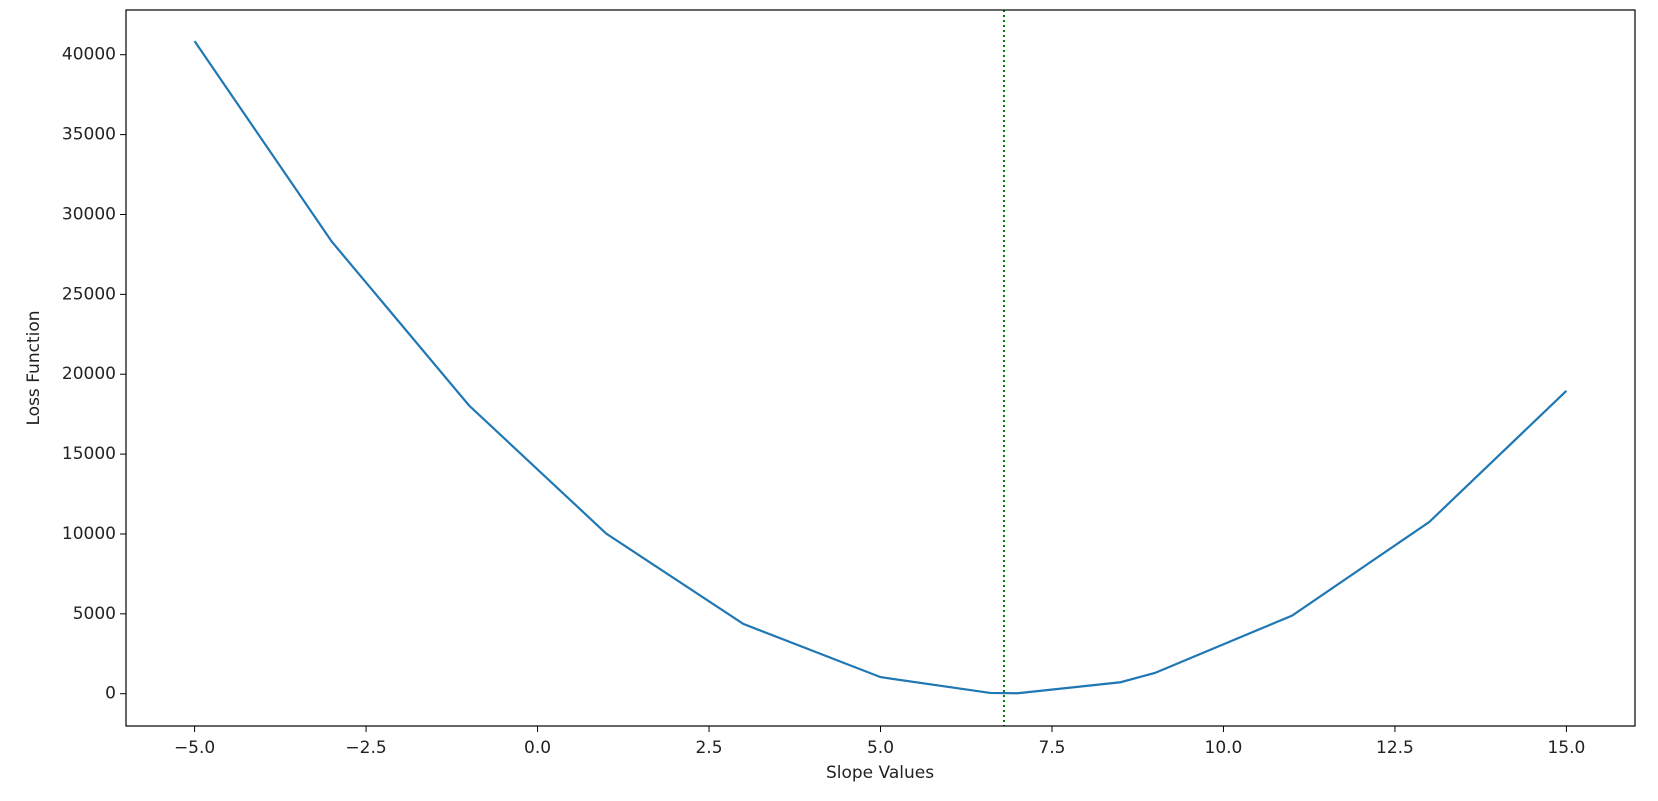 The width and height of the screenshot is (1658, 801). I want to click on y-tick-label: 5000, so click(94, 614).